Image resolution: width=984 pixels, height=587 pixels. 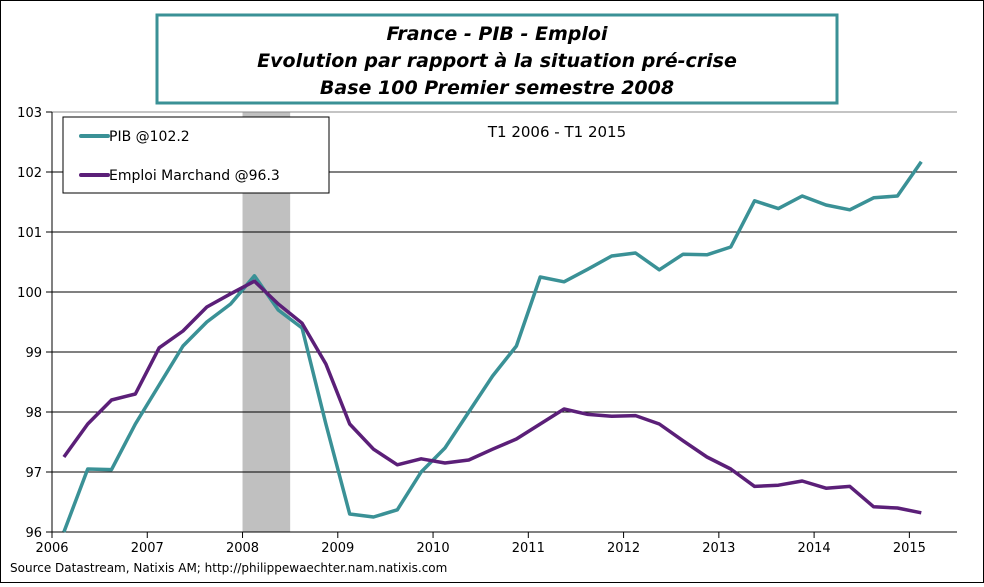 What do you see at coordinates (29, 113) in the screenshot?
I see `y-tick-label: 103` at bounding box center [29, 113].